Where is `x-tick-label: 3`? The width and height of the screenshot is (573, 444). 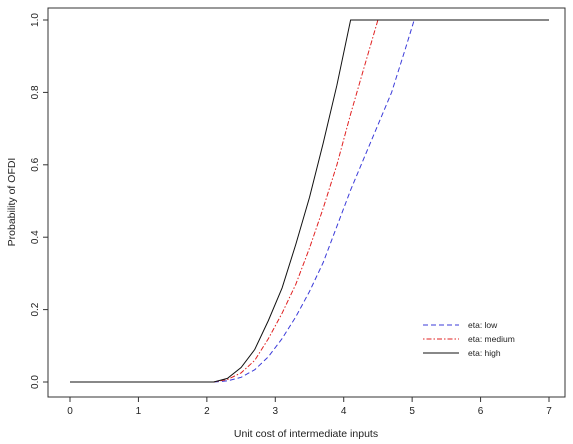
x-tick-label: 3 is located at coordinates (276, 411).